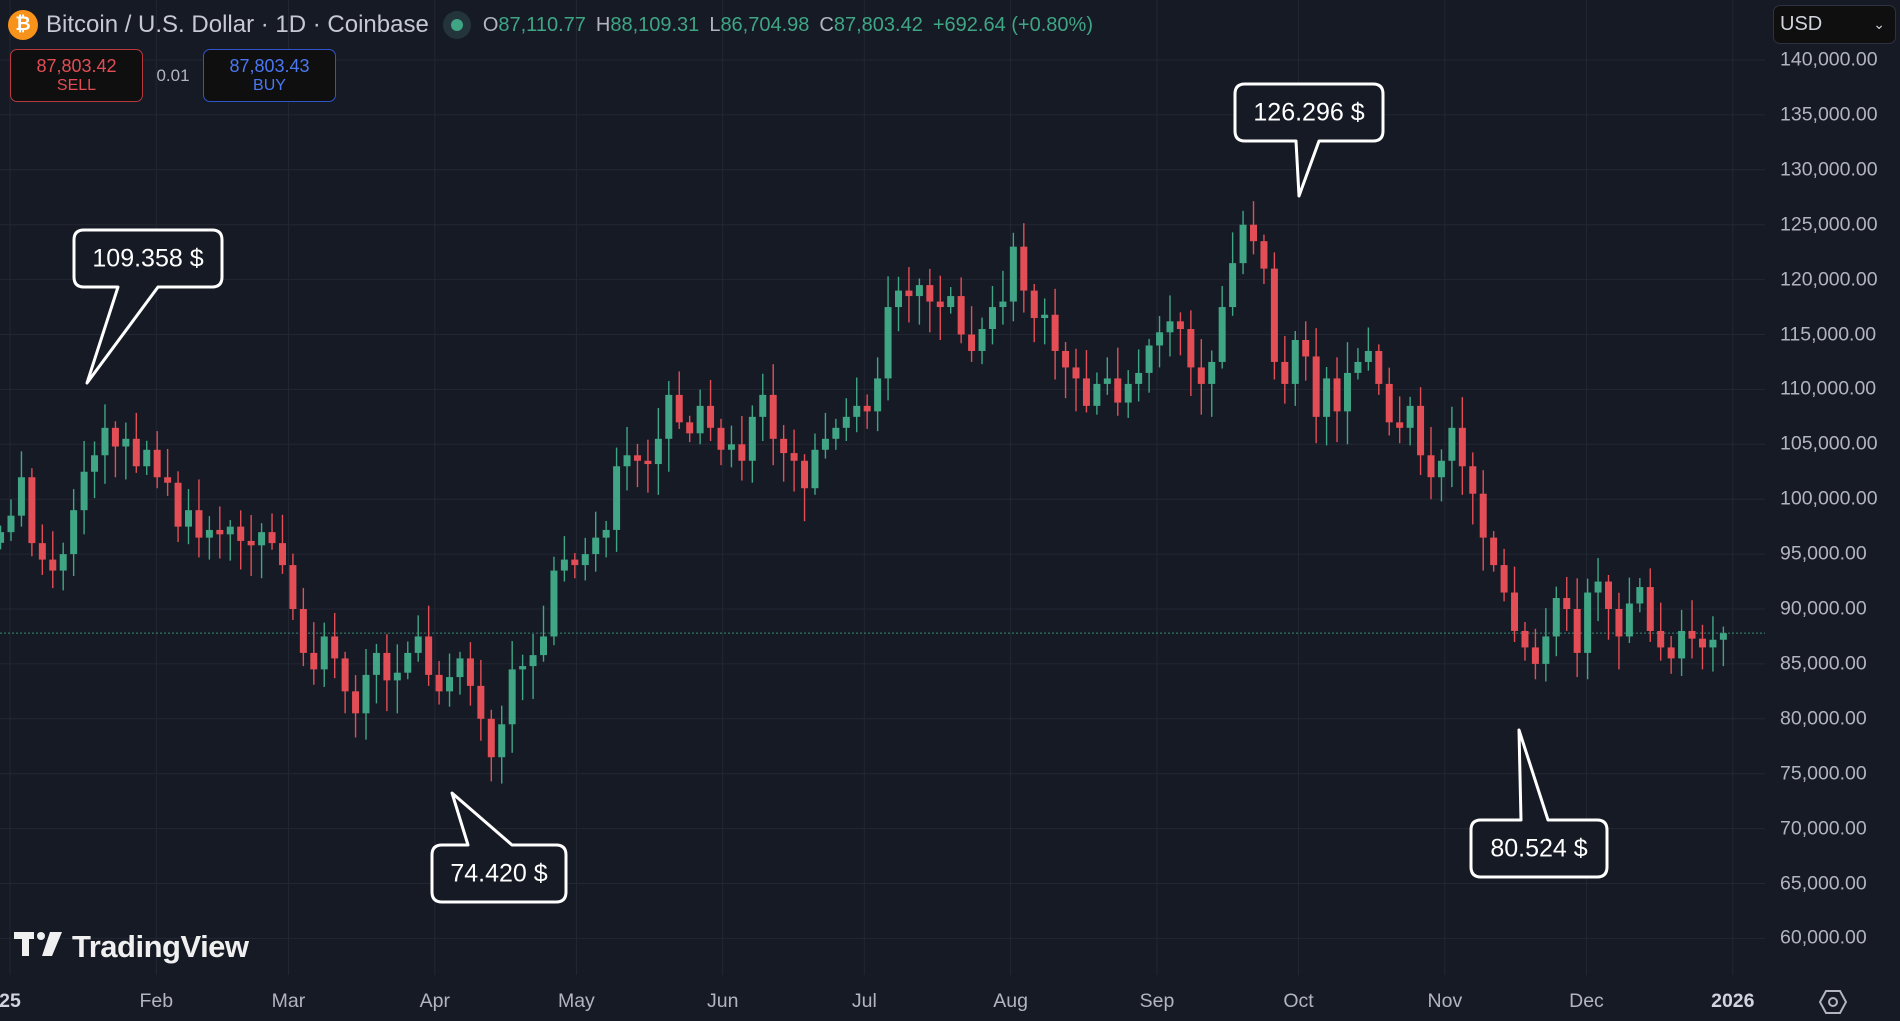 This screenshot has width=1900, height=1021. What do you see at coordinates (1879, 24) in the screenshot?
I see `chevron-down-icon: ⌄` at bounding box center [1879, 24].